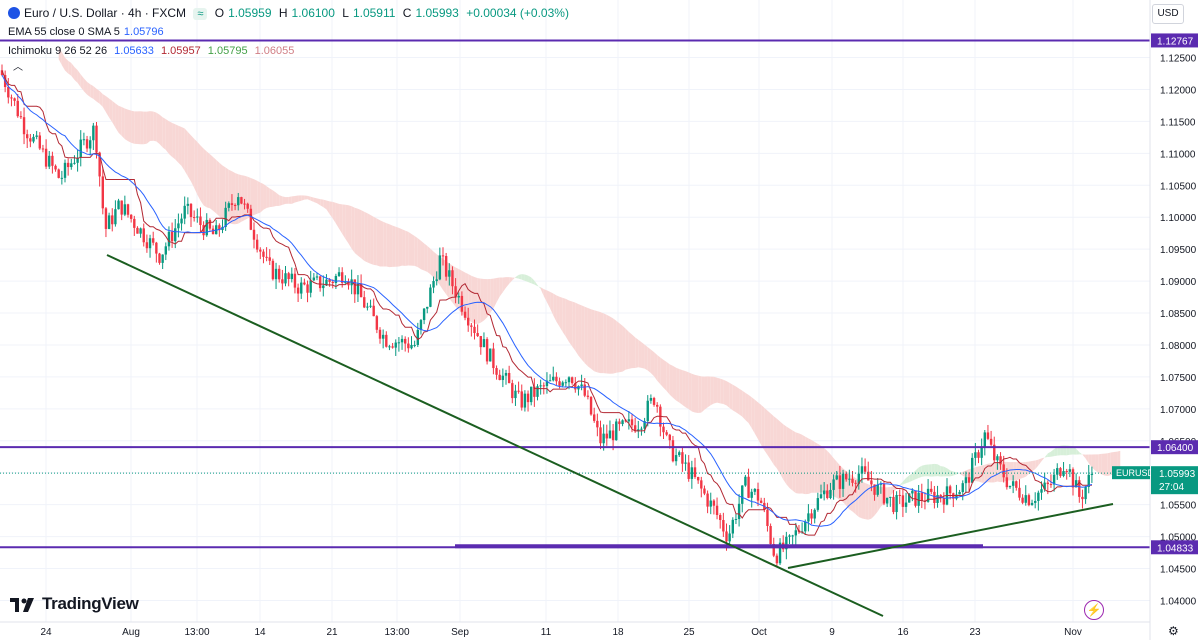  Describe the element at coordinates (227, 51) in the screenshot. I see `ichimoku-lead1-value: 1.05795` at that location.